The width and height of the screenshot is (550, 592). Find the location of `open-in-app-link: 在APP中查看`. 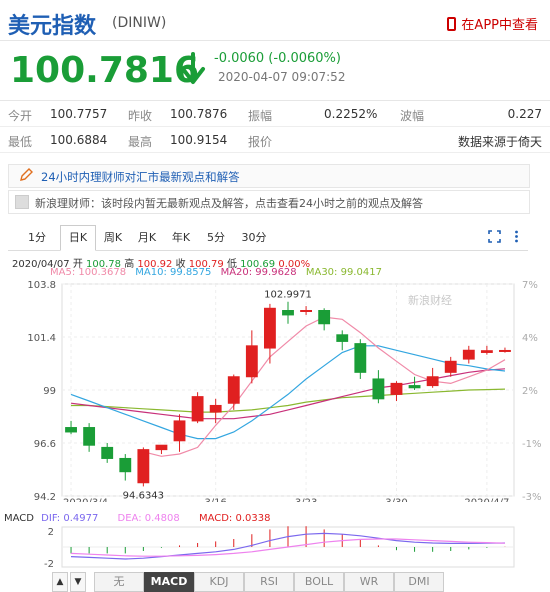

open-in-app-link: 在APP中查看 is located at coordinates (492, 23).